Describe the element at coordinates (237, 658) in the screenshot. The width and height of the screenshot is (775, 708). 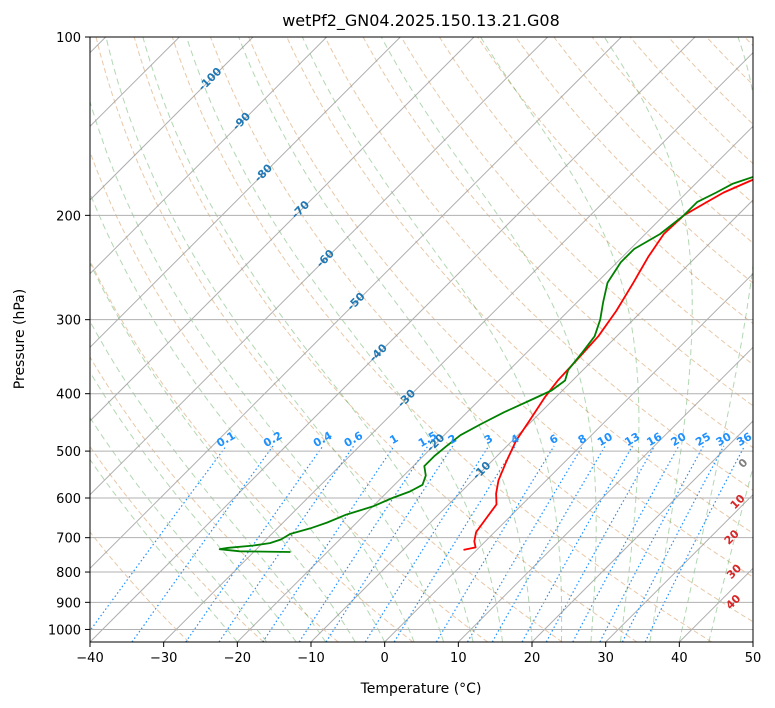
I see `x-tick-label: −20` at that location.